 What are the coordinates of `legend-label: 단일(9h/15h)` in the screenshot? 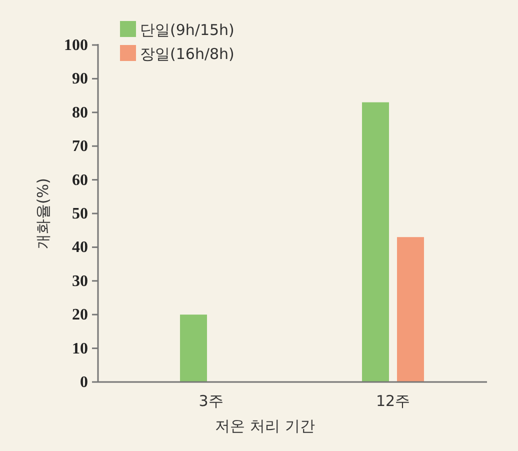 It's located at (187, 30).